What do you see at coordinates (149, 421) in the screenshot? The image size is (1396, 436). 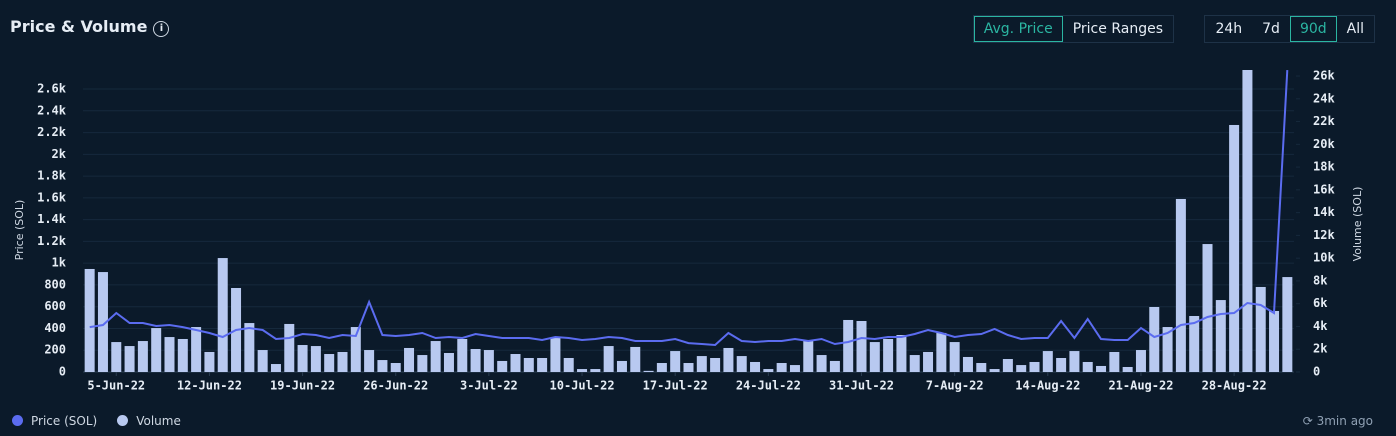 I see `legend-item: Volume` at bounding box center [149, 421].